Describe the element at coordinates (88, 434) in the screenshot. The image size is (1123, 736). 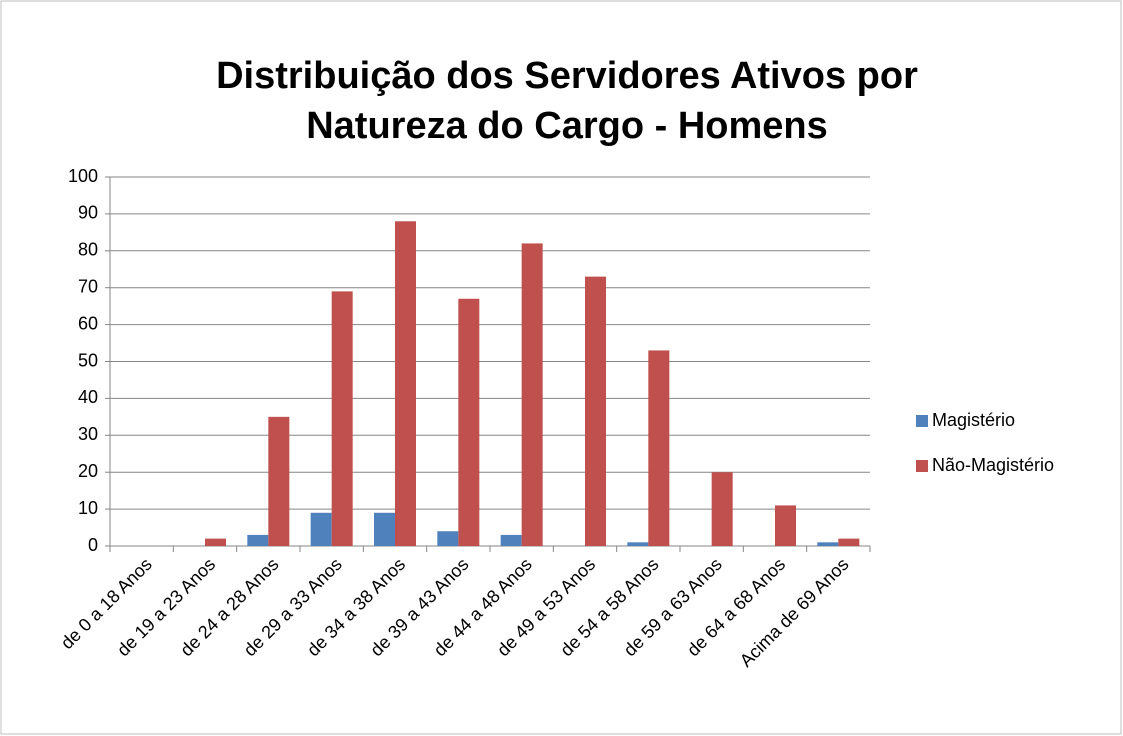
I see `y-tick-label: 30` at that location.